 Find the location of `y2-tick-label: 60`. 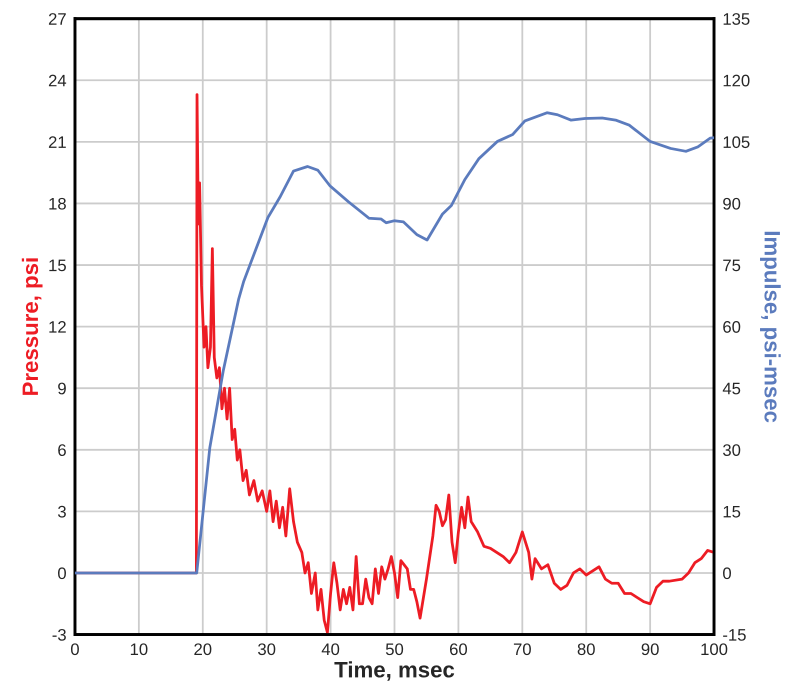

y2-tick-label: 60 is located at coordinates (731, 327).